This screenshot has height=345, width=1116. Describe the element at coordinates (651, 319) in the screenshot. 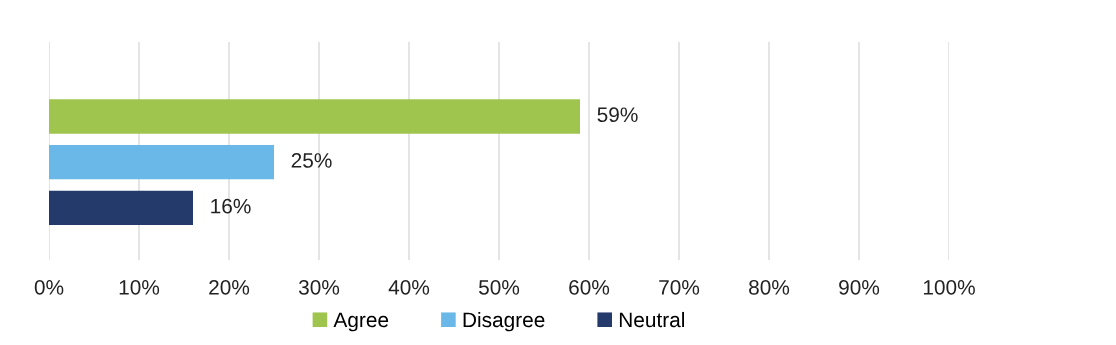

I see `legend-label: Neutral` at that location.